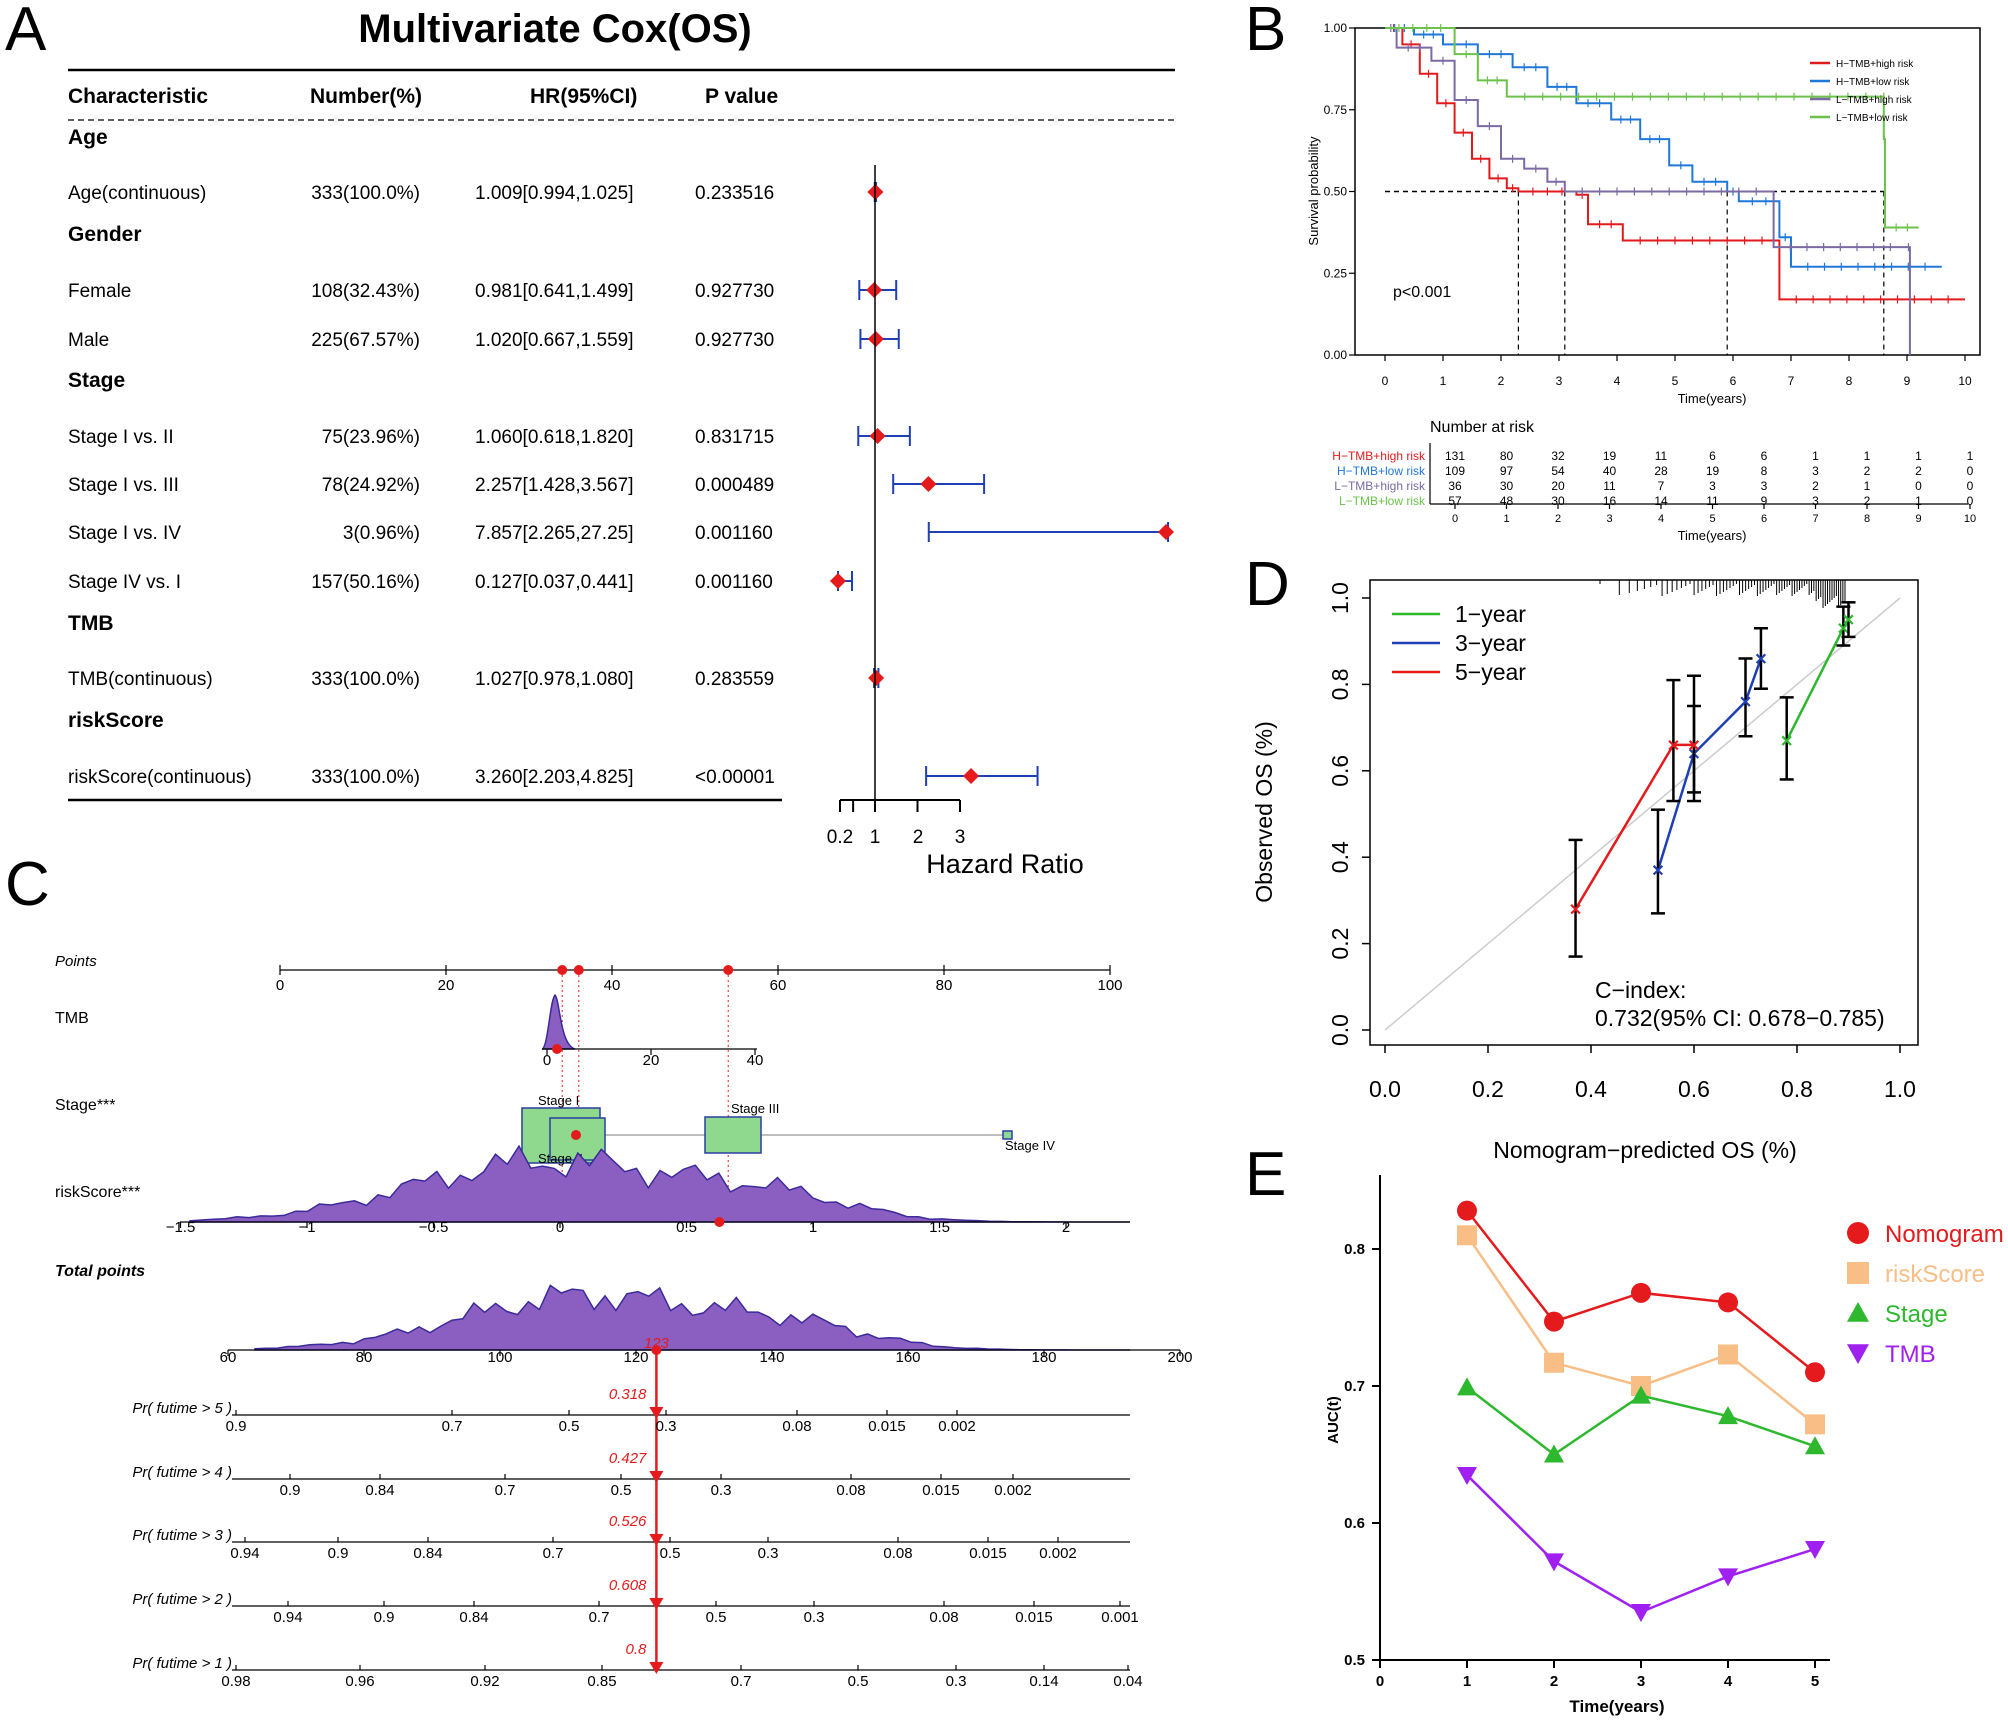 This screenshot has width=2008, height=1724. What do you see at coordinates (1797, 1089) in the screenshot?
I see `calibration-x-tick-label: 0.8` at bounding box center [1797, 1089].